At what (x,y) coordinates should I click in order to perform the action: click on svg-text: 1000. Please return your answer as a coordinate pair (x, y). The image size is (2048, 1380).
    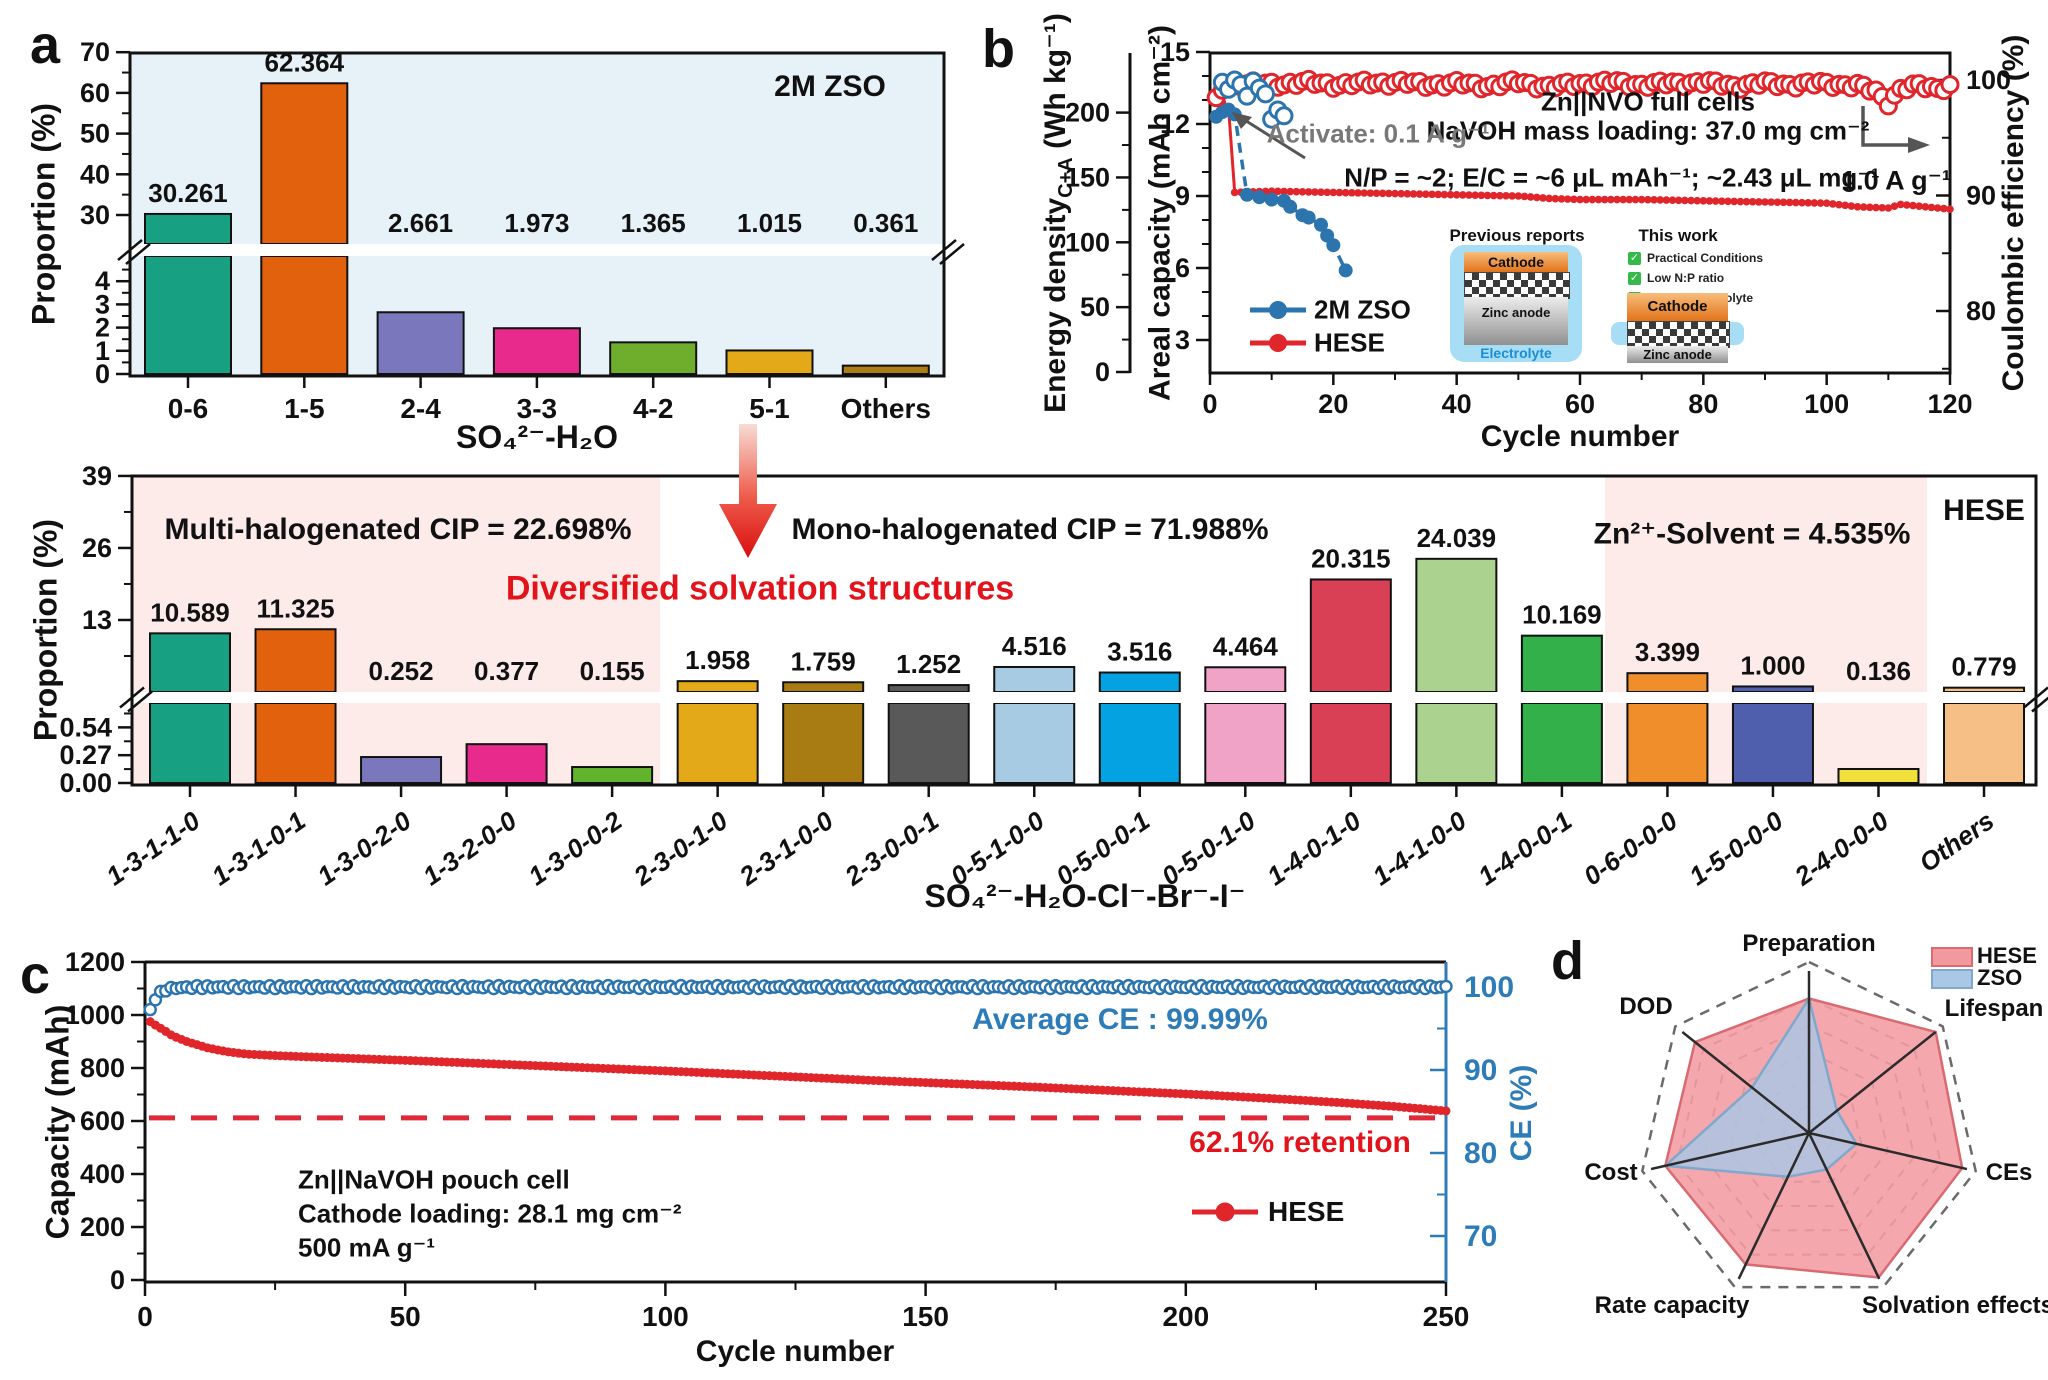
    Looking at the image, I should click on (95, 1015).